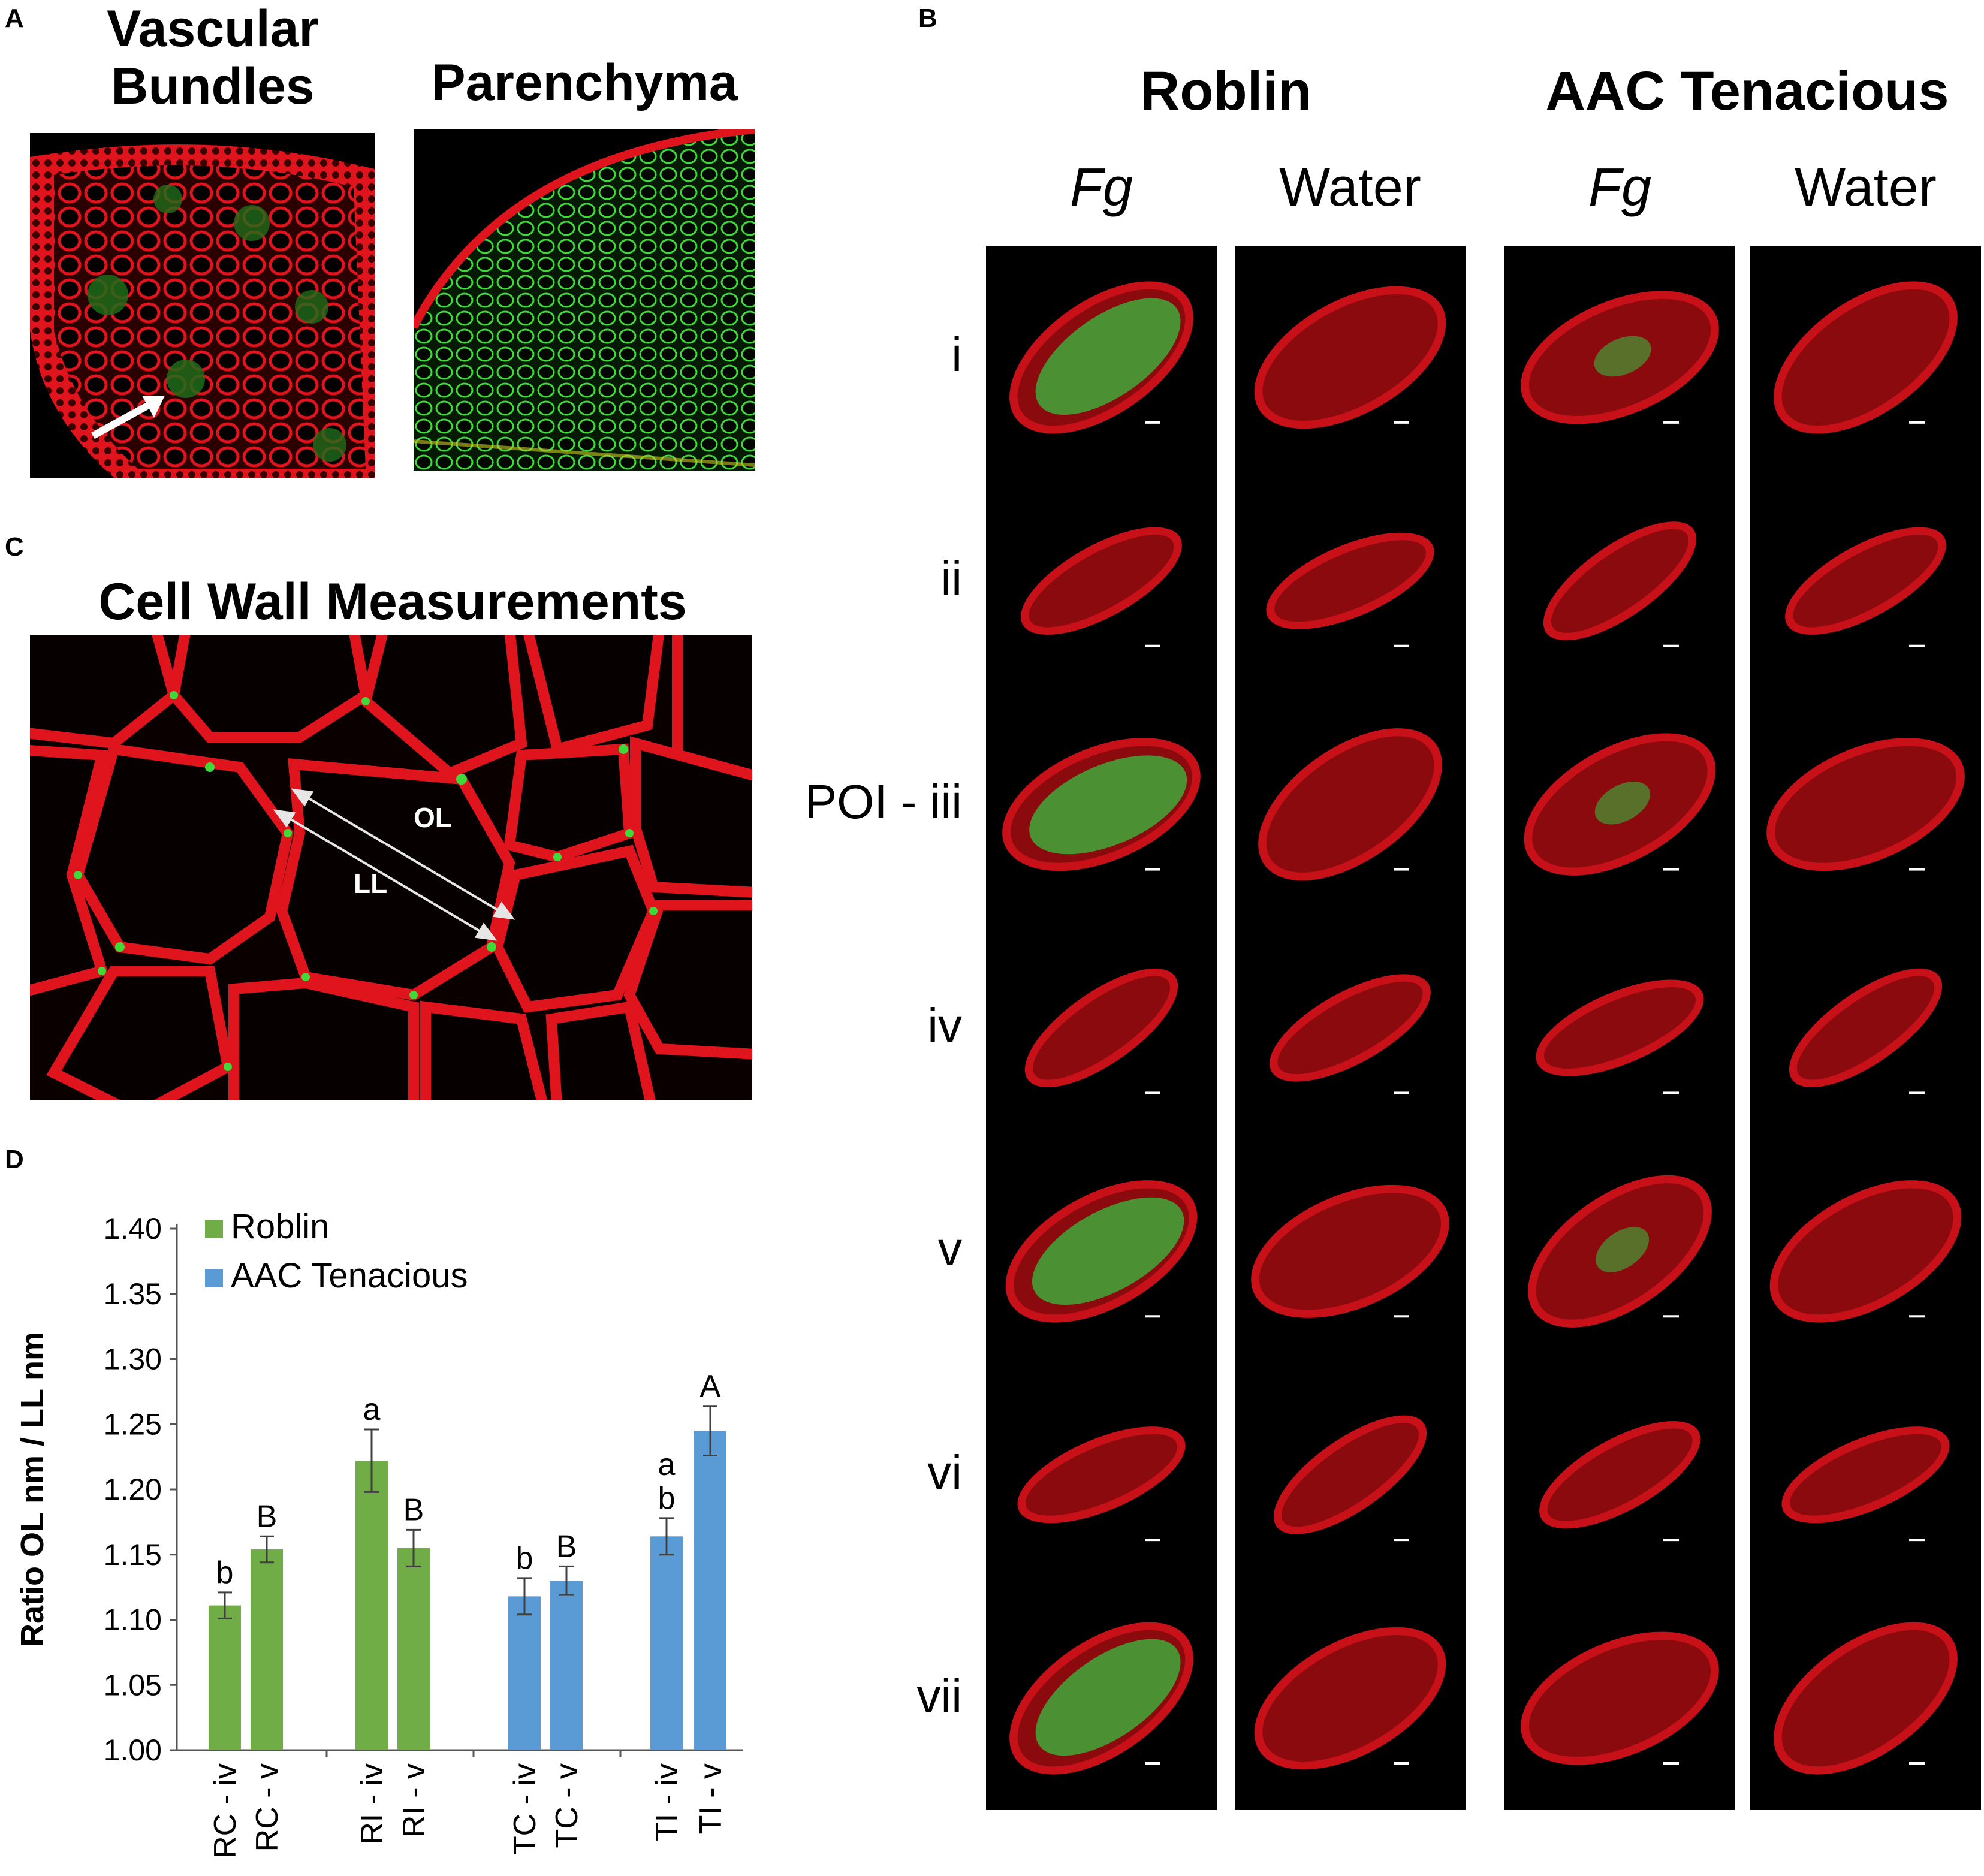 The height and width of the screenshot is (1876, 1984). I want to click on x-tick-label: RI - v, so click(415, 1800).